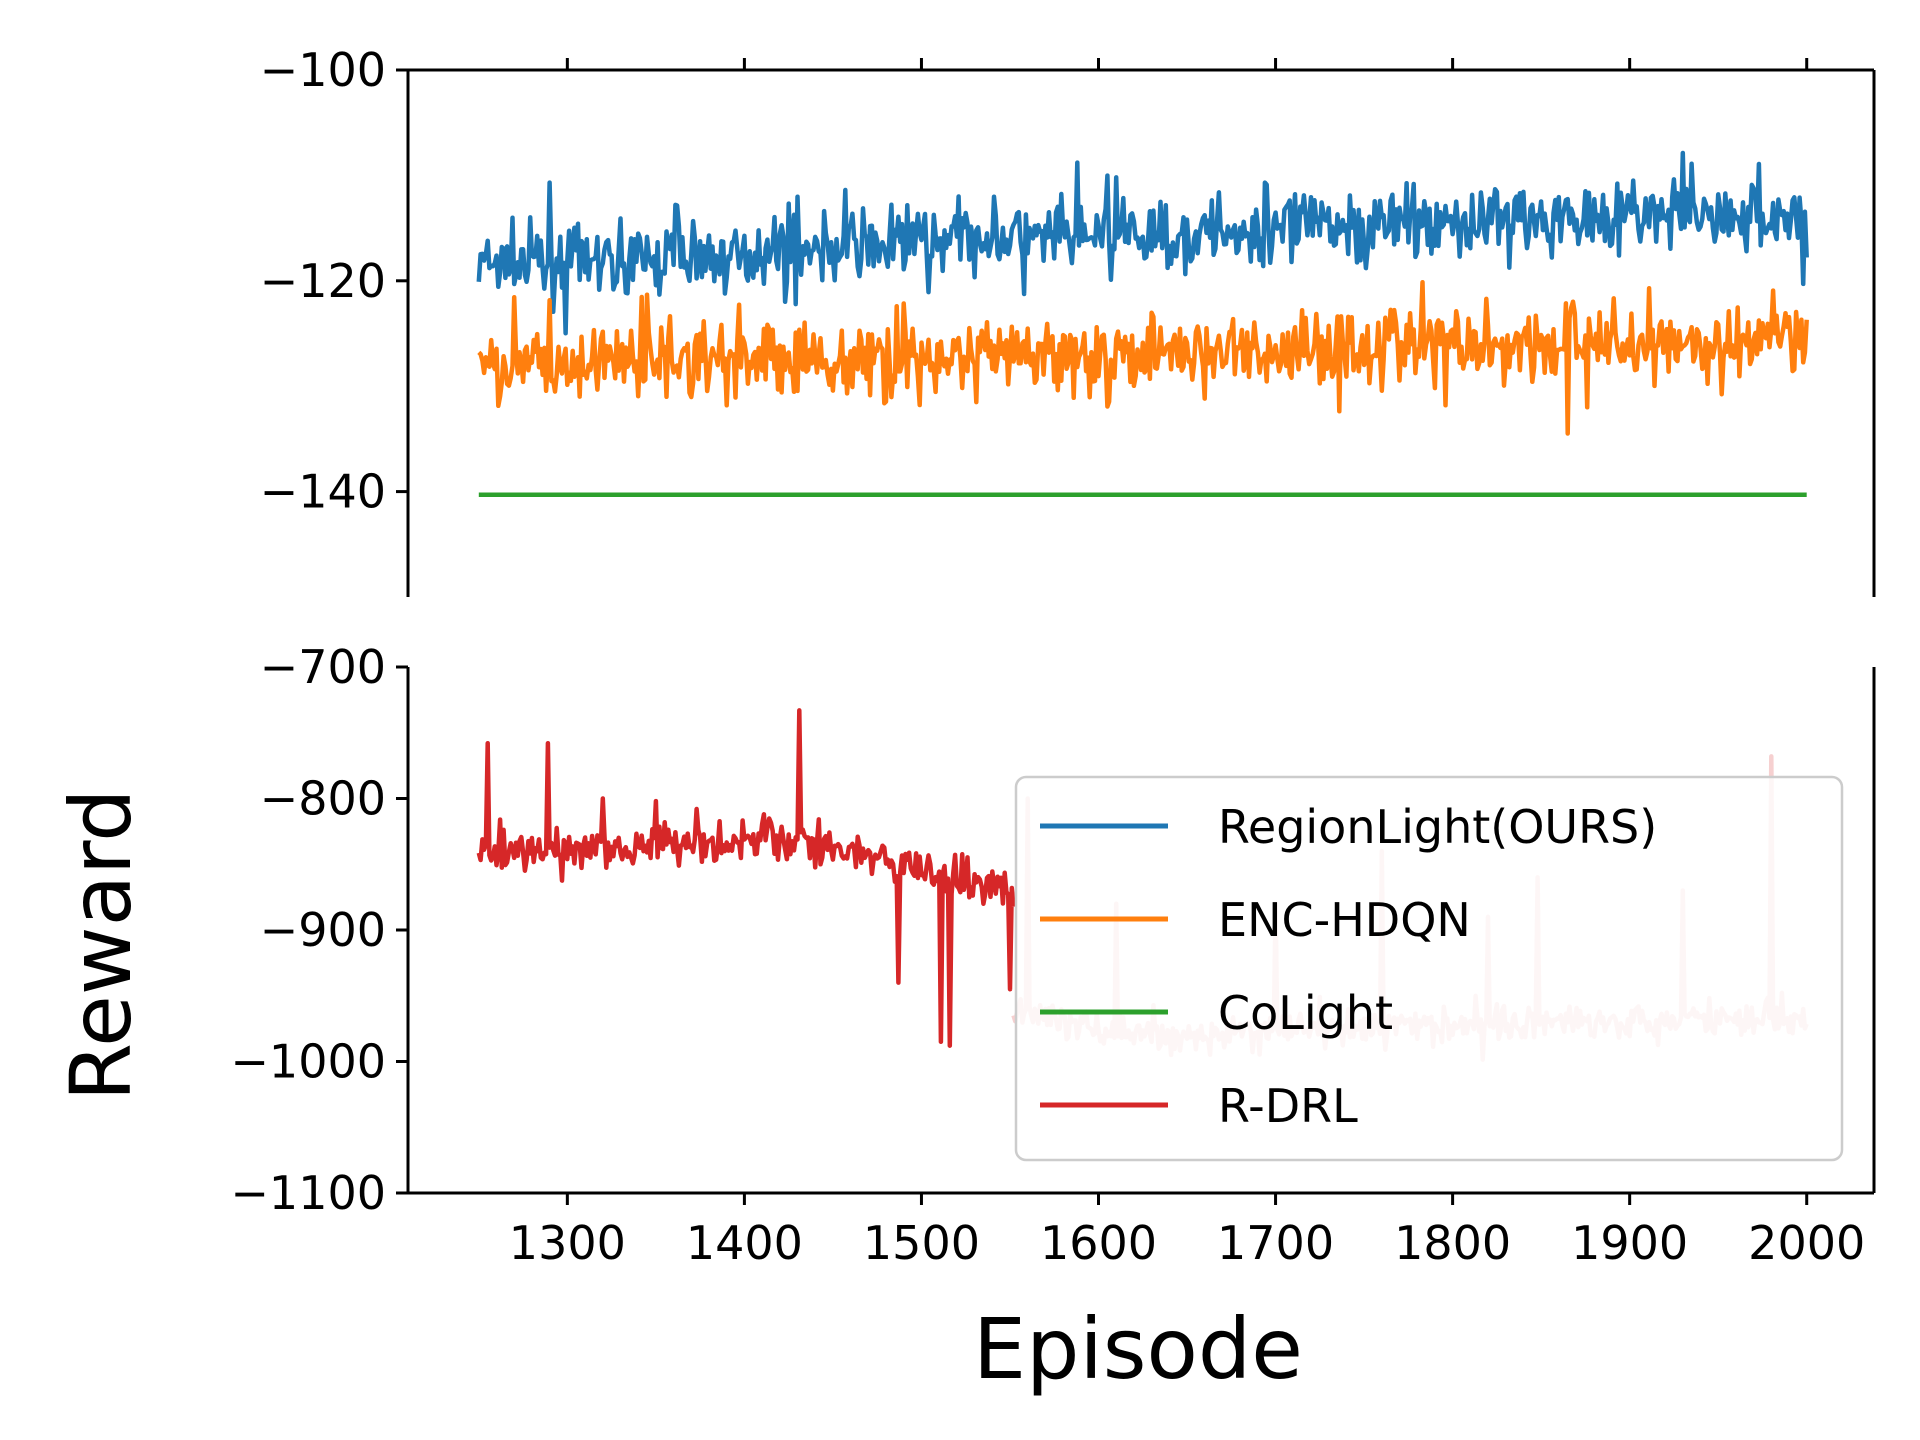 This screenshot has height=1440, width=1920. What do you see at coordinates (1288, 1106) in the screenshot?
I see `legend-label-r-drl: R-DRL` at bounding box center [1288, 1106].